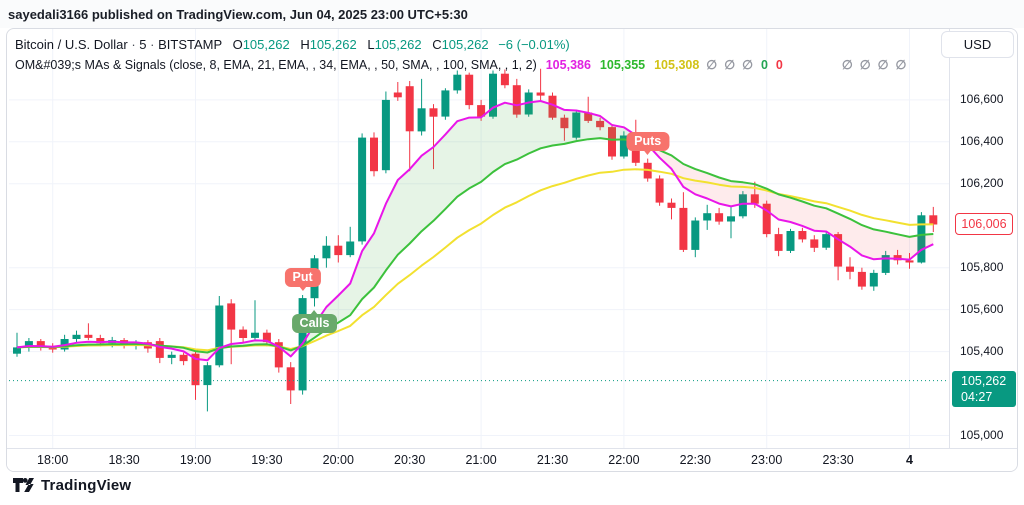 The image size is (1024, 505). Describe the element at coordinates (982, 182) in the screenshot. I see `y-axis-label: 106,200` at that location.